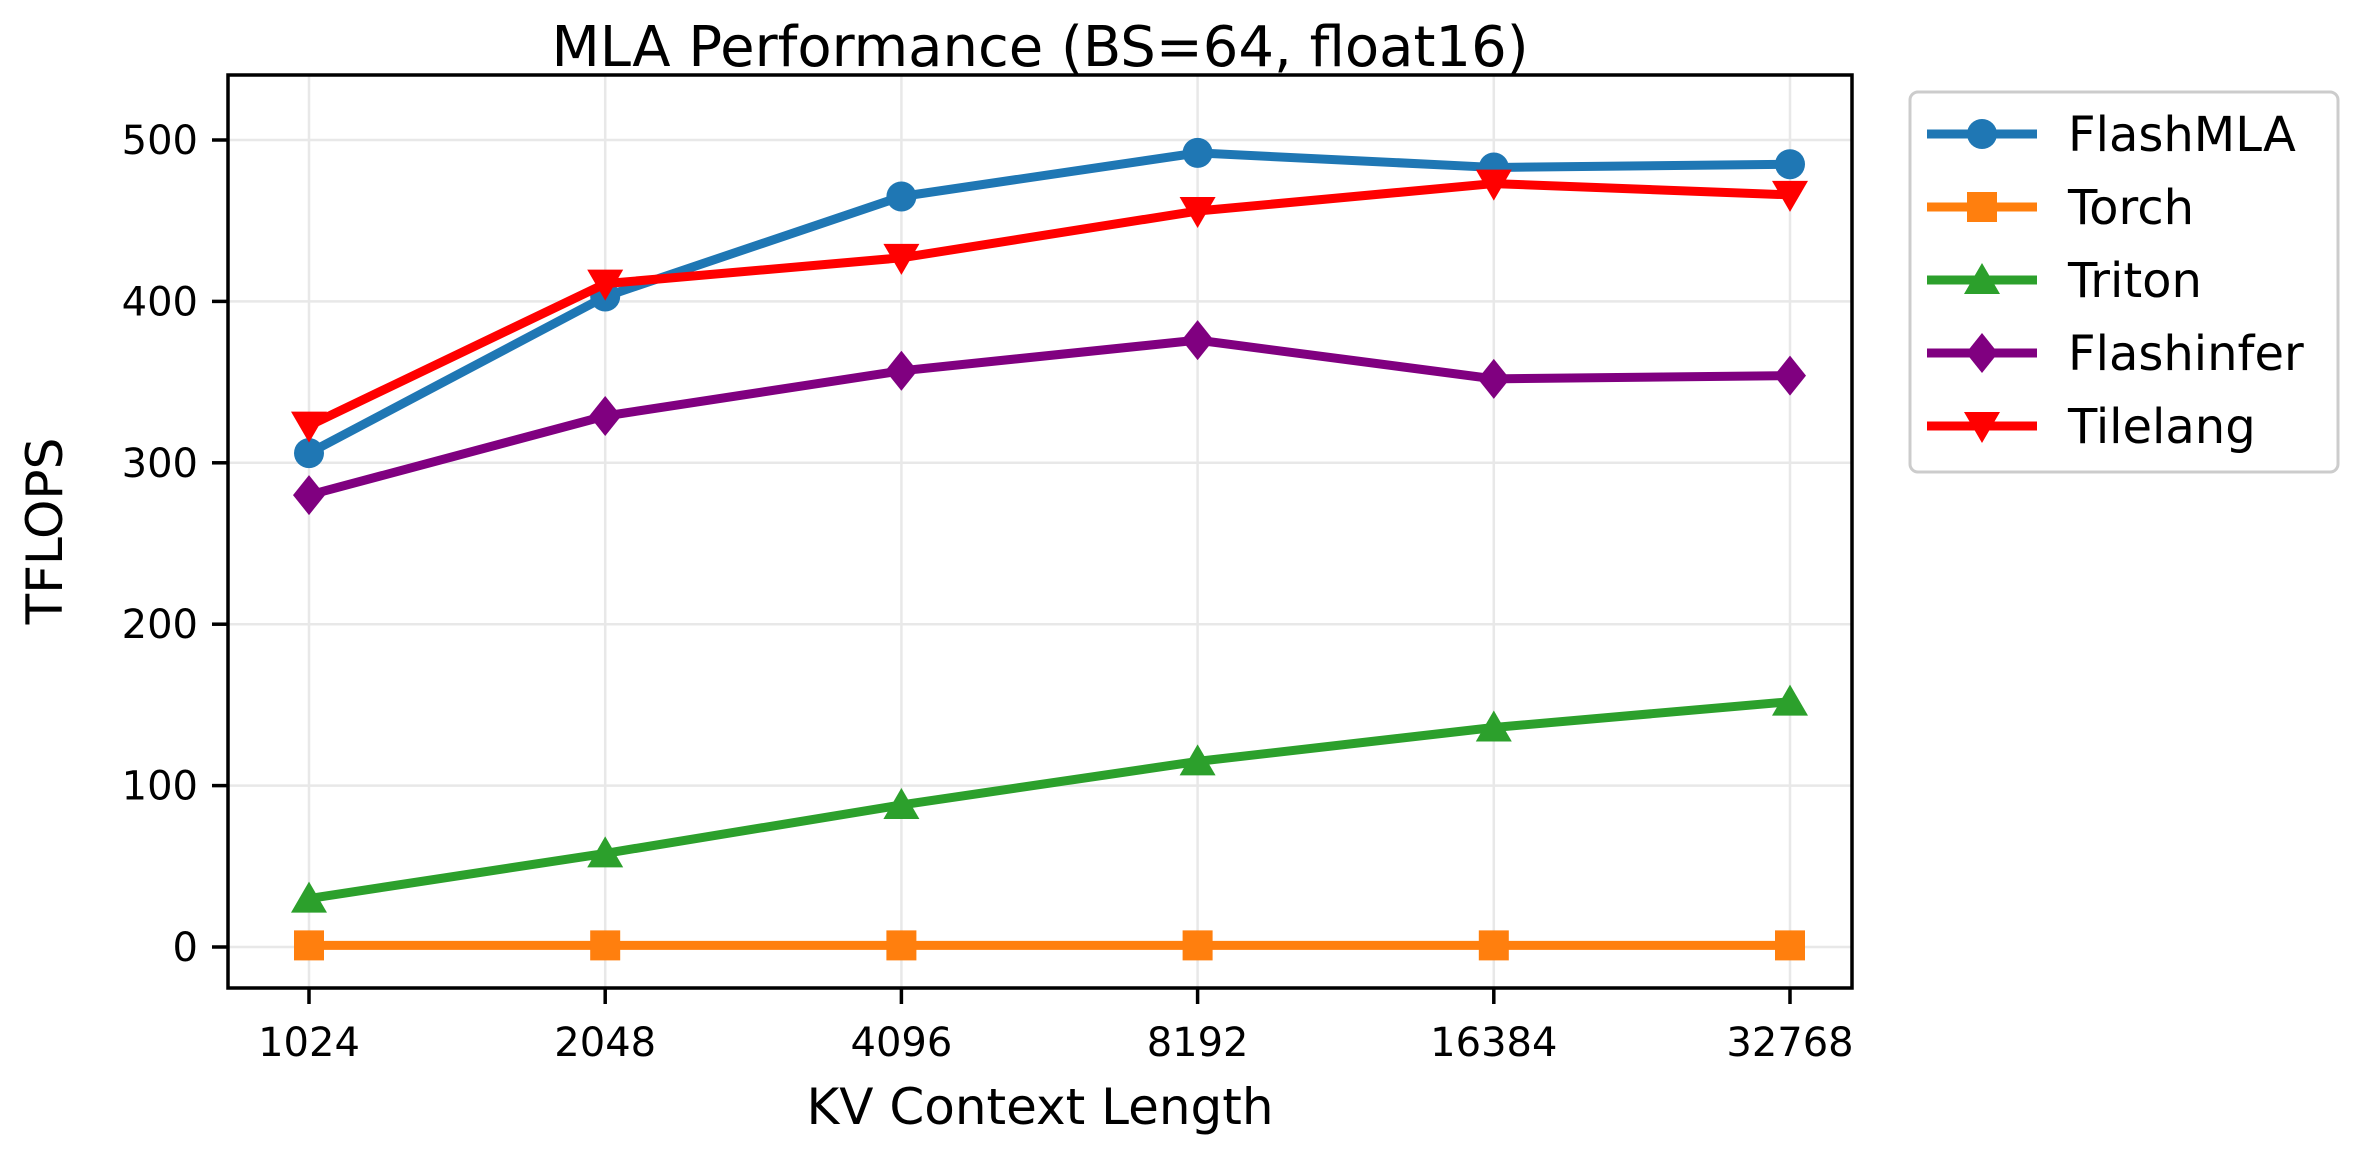 The height and width of the screenshot is (1168, 2366). What do you see at coordinates (1493, 1043) in the screenshot?
I see `x-tick-label-16384: 16384` at bounding box center [1493, 1043].